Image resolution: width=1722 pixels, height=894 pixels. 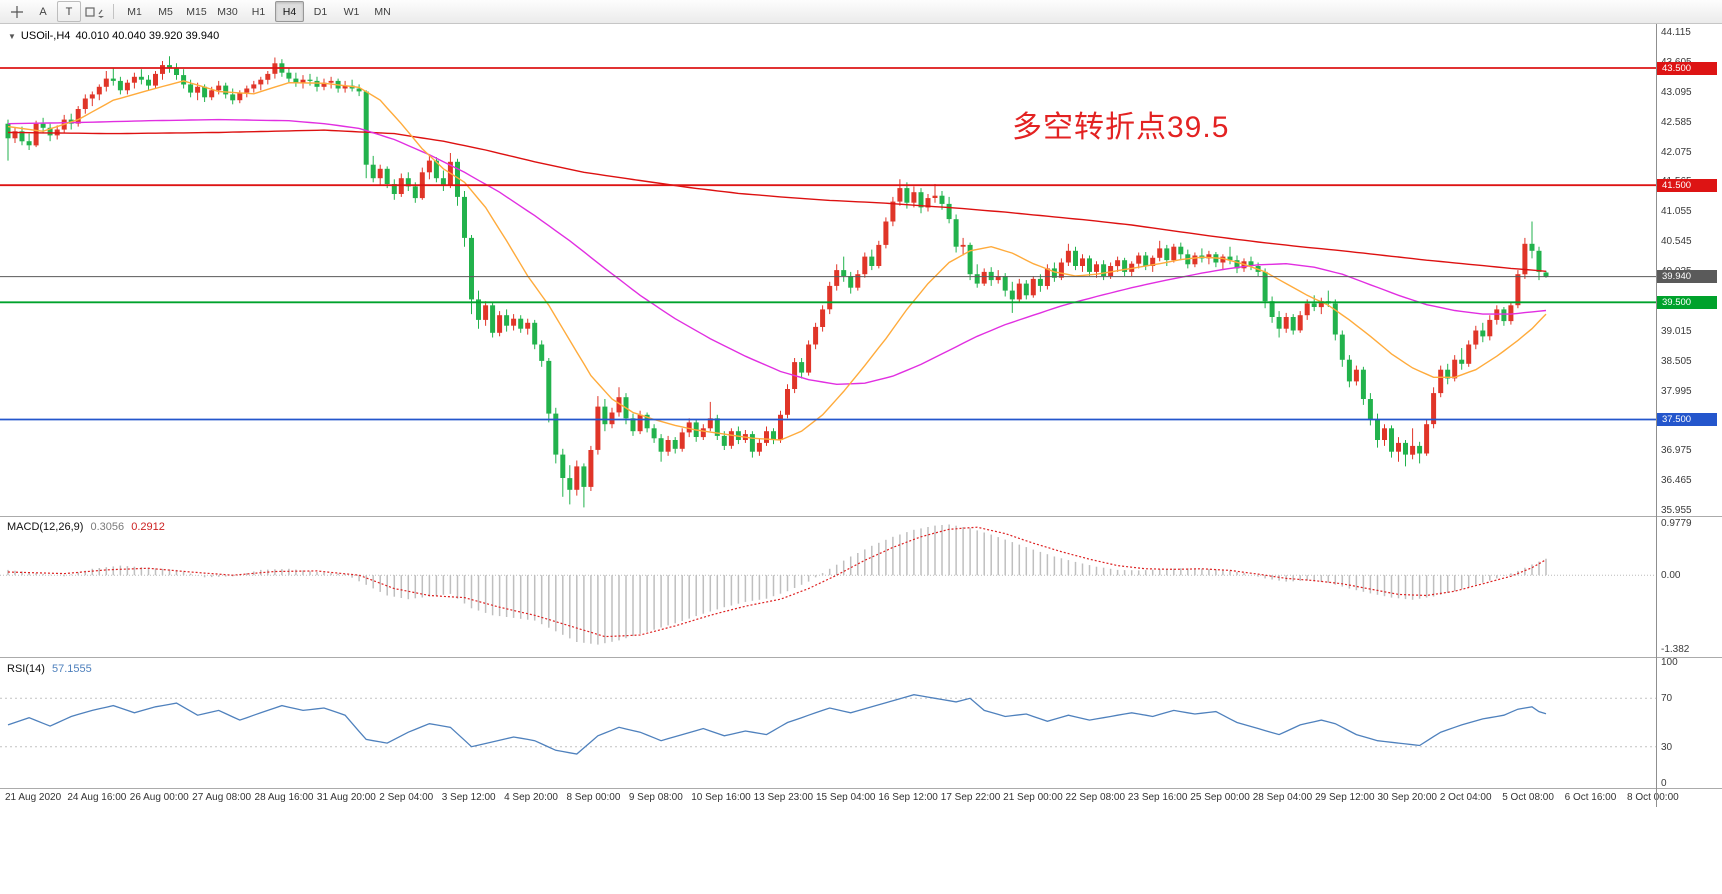 I want to click on chevron-down-icon, so click(x=101, y=16).